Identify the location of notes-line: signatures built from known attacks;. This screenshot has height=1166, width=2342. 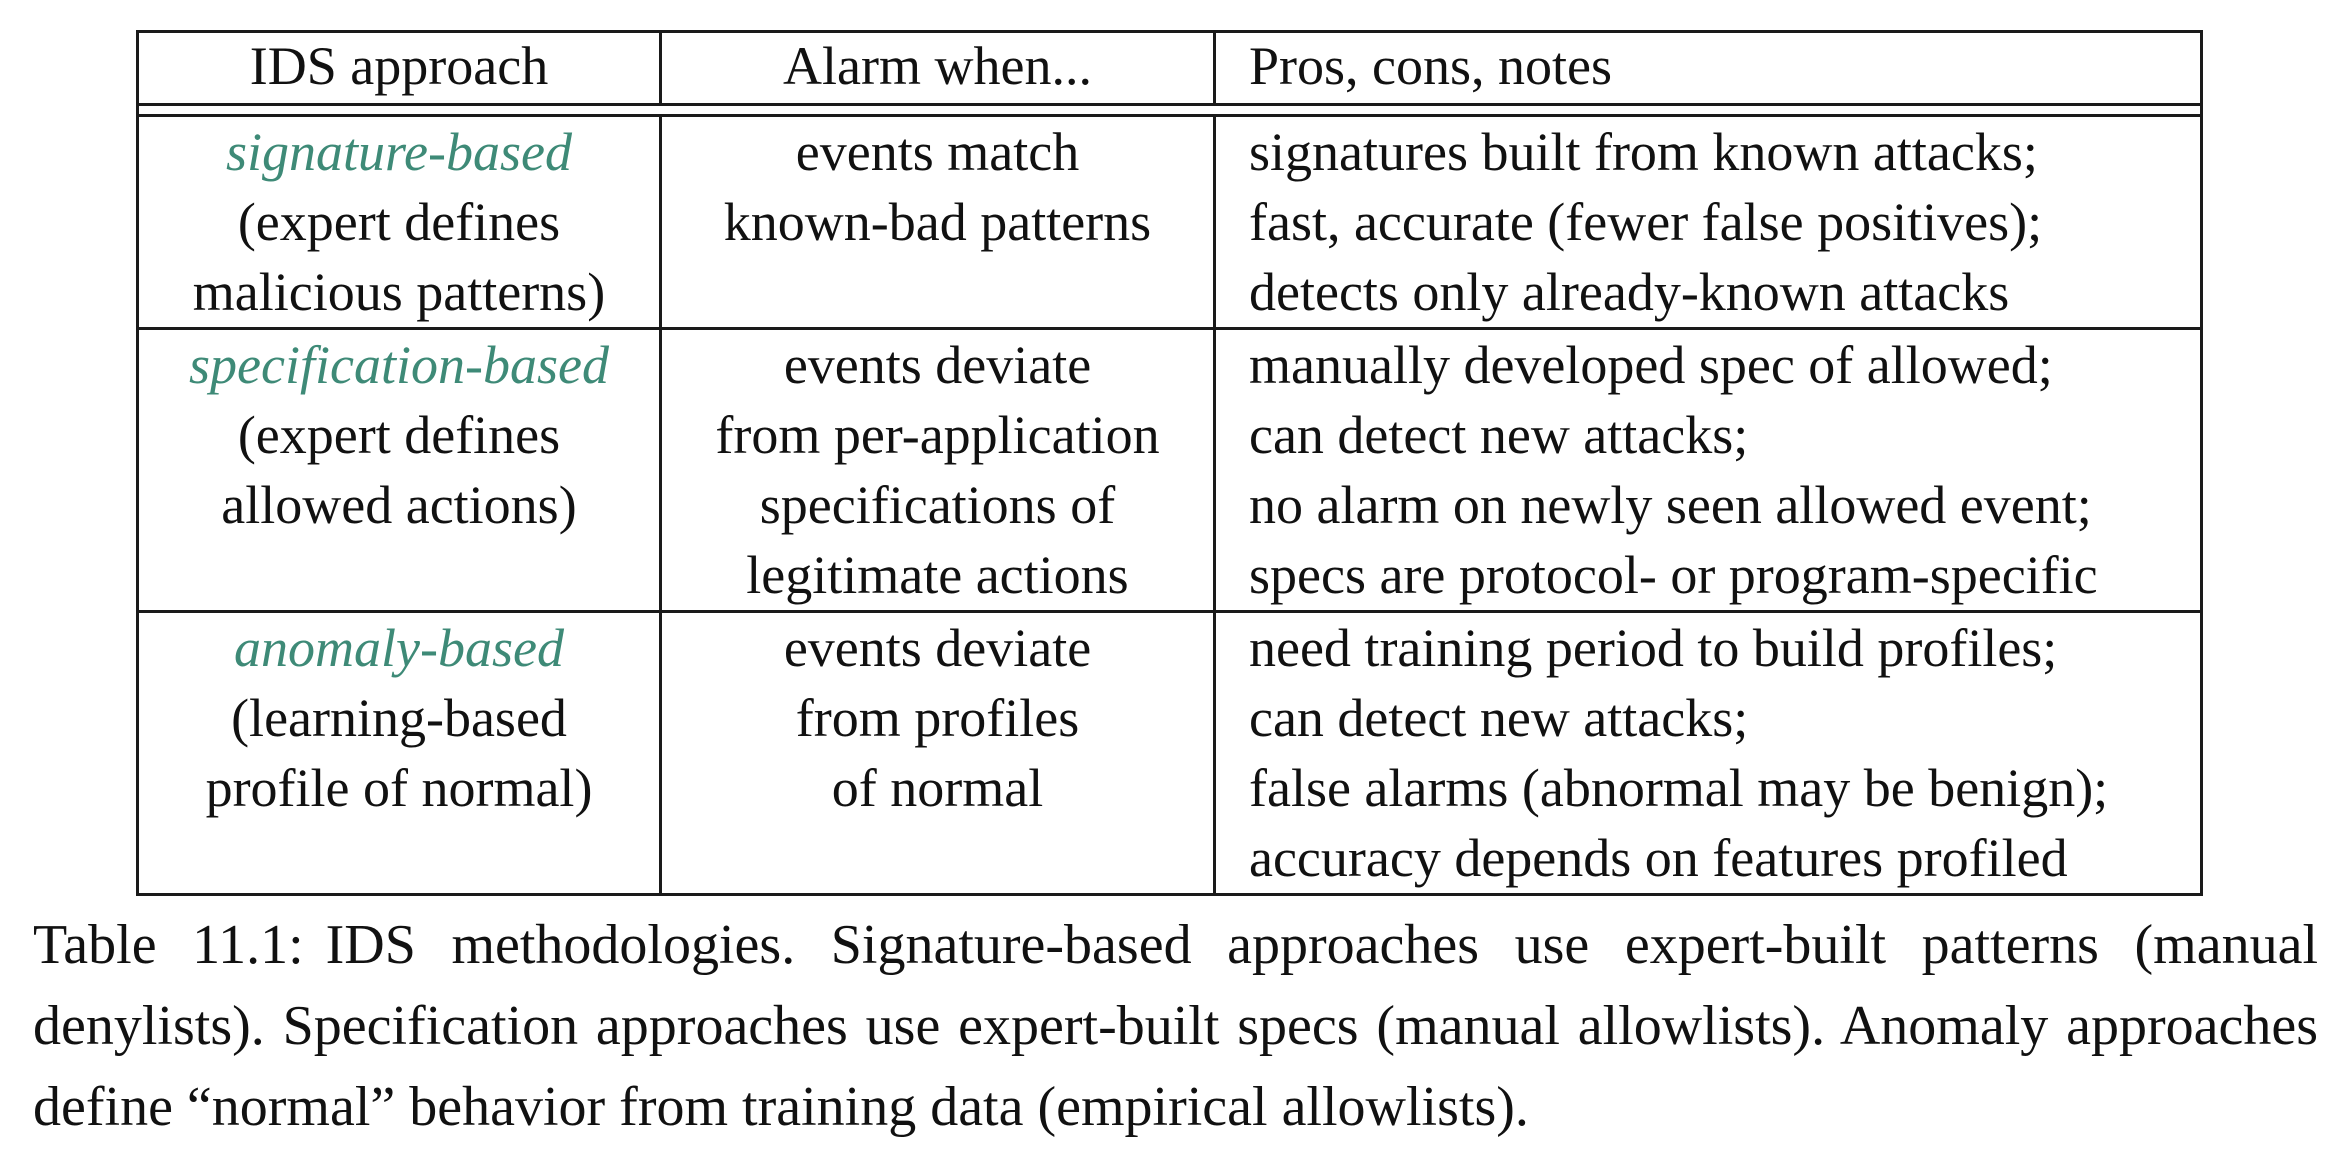
(1643, 152).